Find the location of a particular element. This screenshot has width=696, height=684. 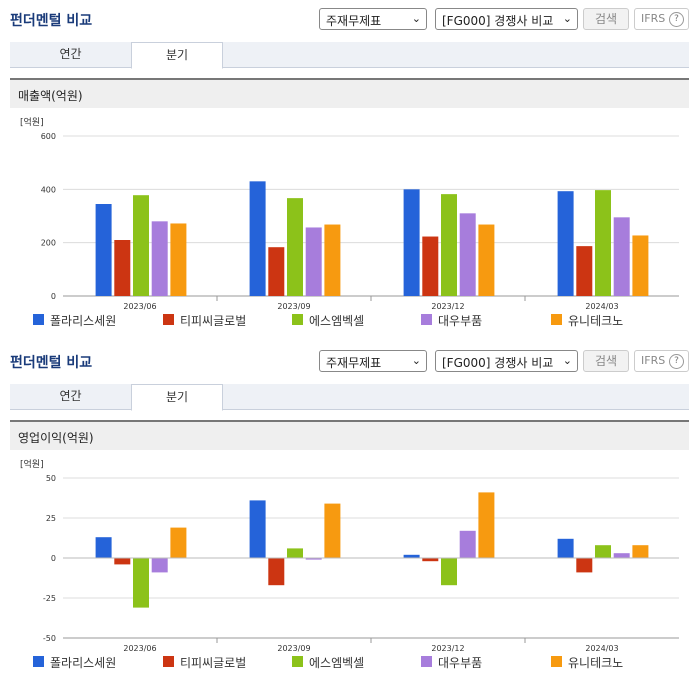

legend-label: 티피씨글로벌 is located at coordinates (213, 663).